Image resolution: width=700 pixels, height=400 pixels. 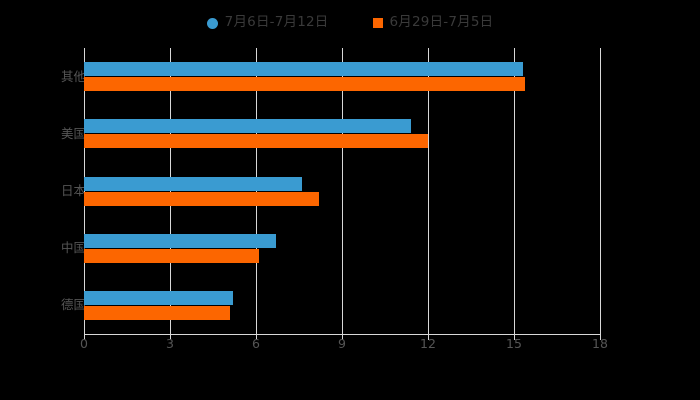 I want to click on legend-label-series-2: 6月29日-7月5日, so click(x=441, y=22).